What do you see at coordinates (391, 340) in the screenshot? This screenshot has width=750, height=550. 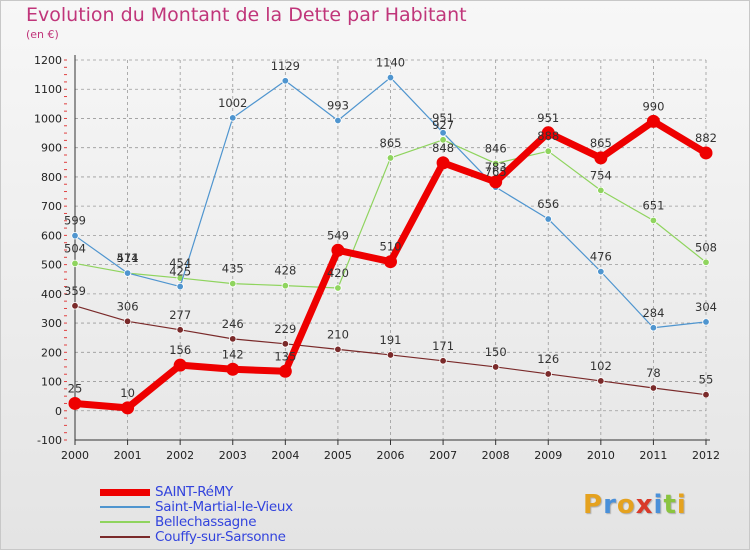 I see `data-label: 191` at bounding box center [391, 340].